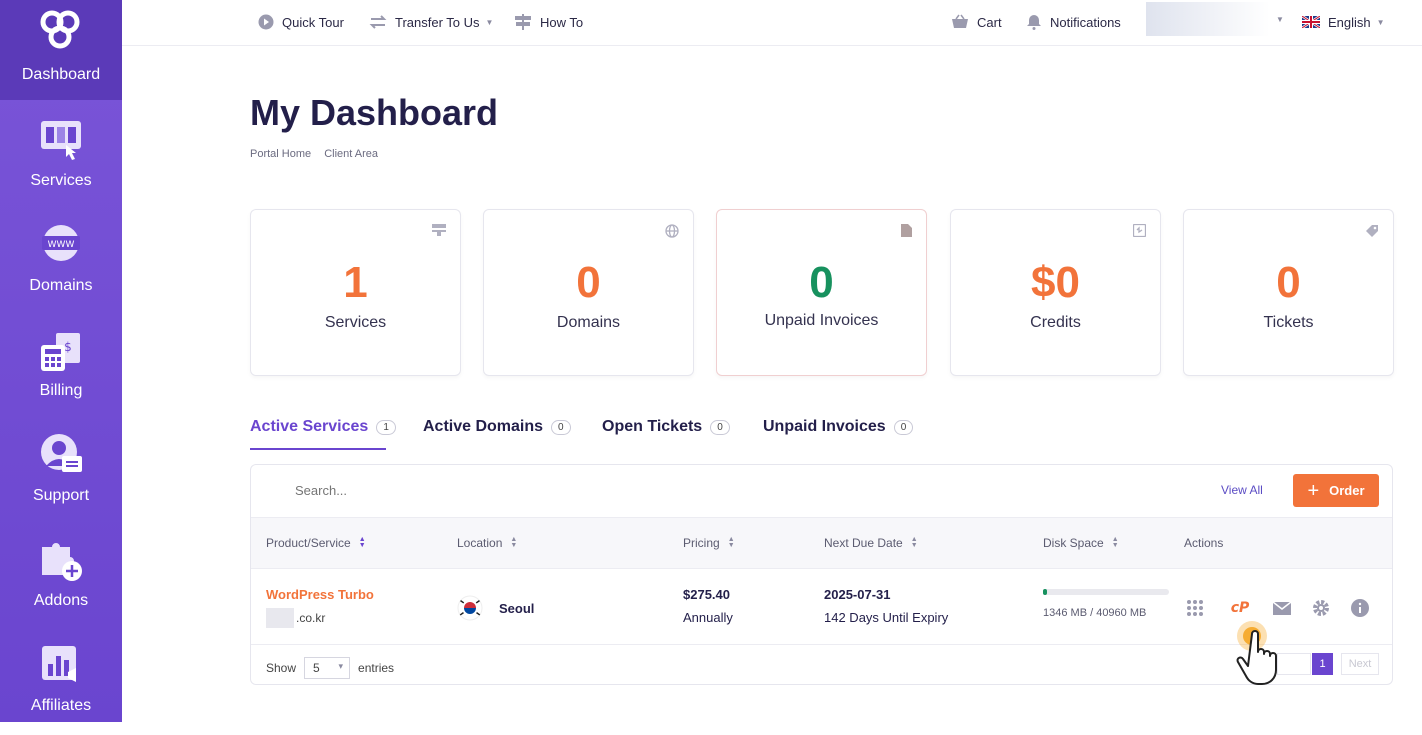 The width and height of the screenshot is (1422, 735). I want to click on bell-icon, so click(1034, 22).